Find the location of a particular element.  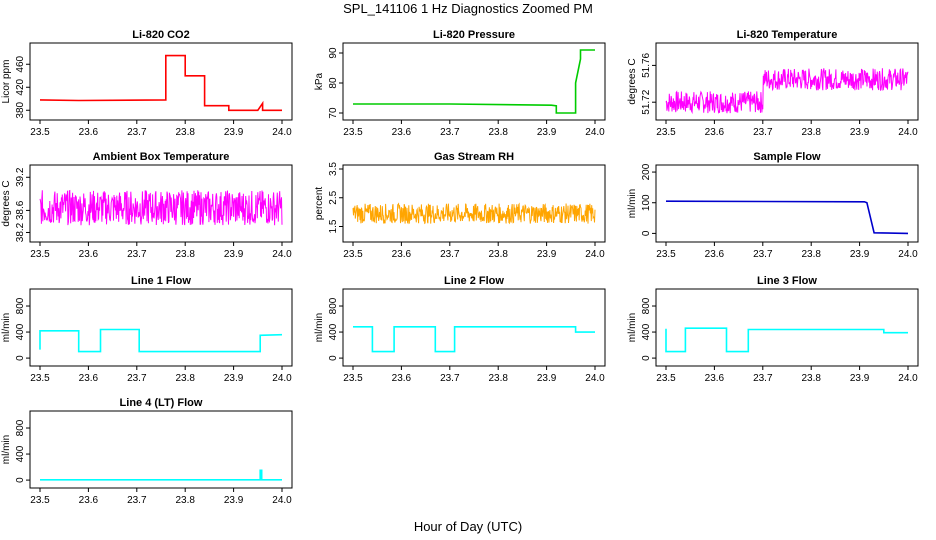

y-axis-label: kPa is located at coordinates (319, 81).